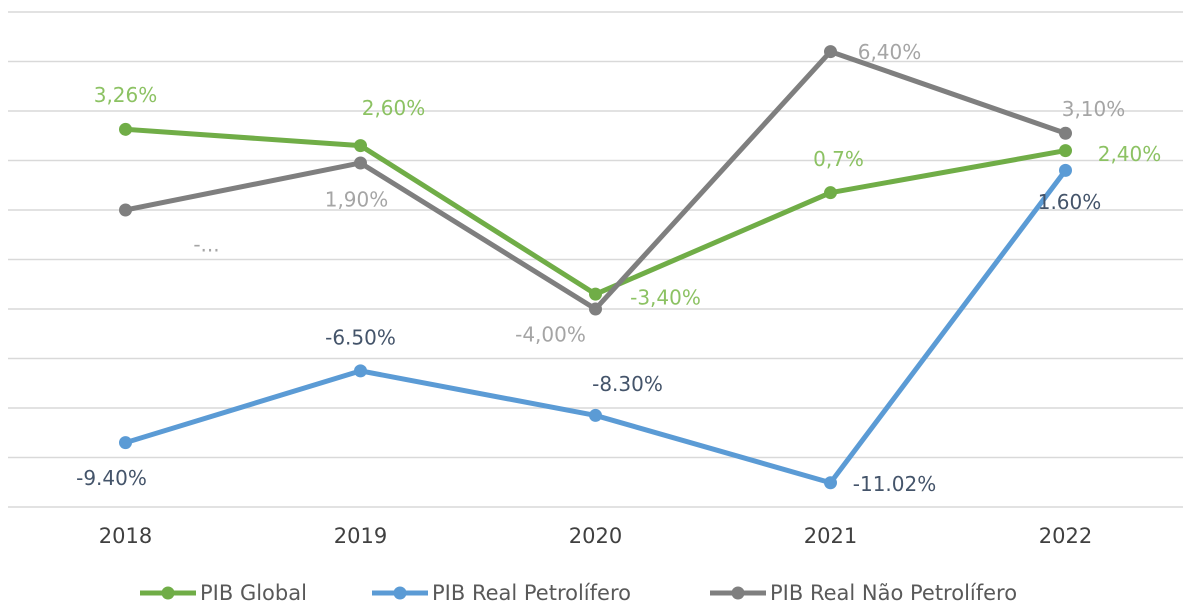  Describe the element at coordinates (111, 478) in the screenshot. I see `data-label: -9.40%` at that location.